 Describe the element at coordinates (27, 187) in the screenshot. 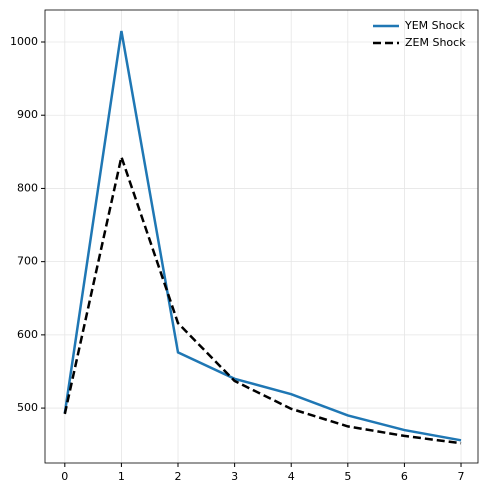

I see `y-tick-label: 800` at that location.